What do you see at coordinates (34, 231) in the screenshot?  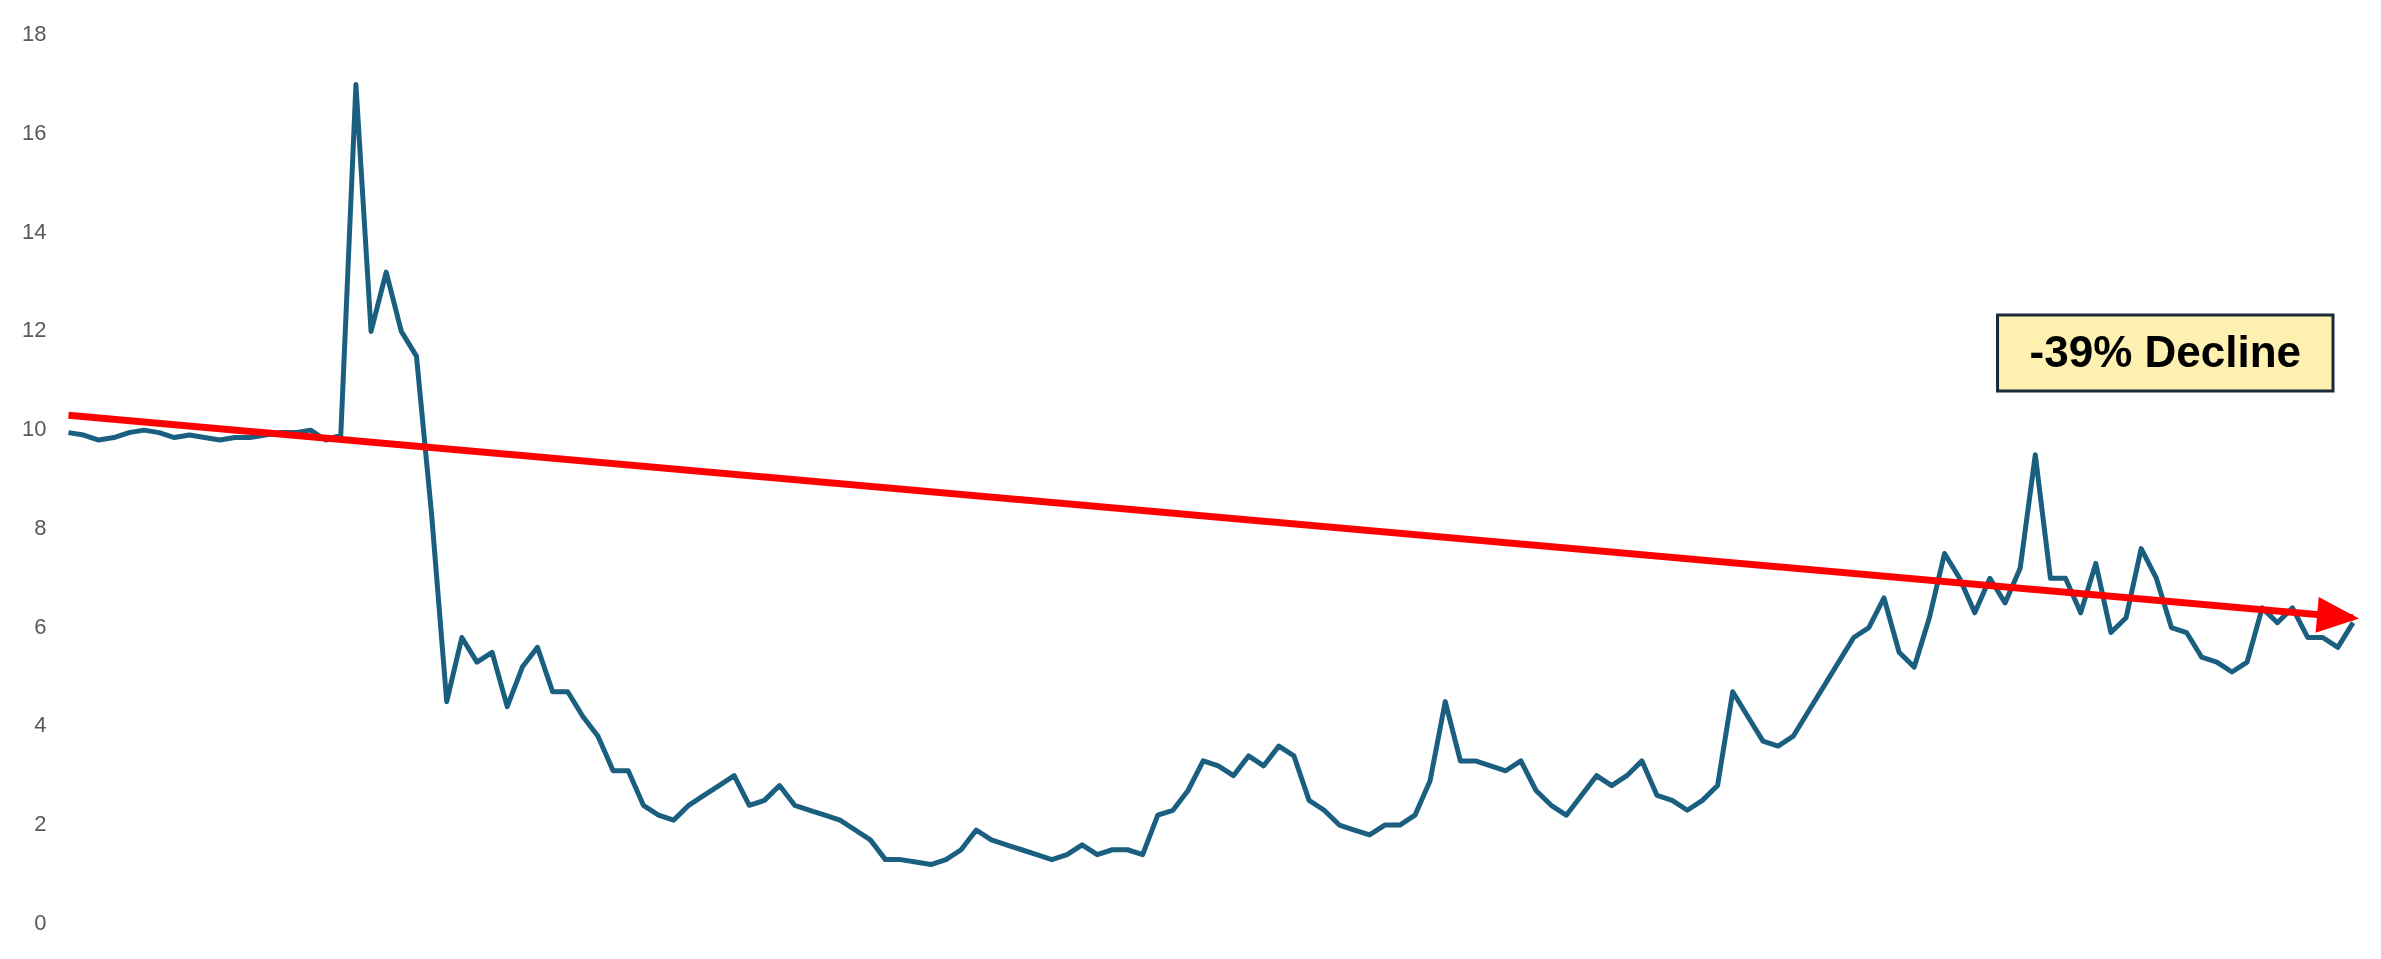 I see `y-tick-label: 14` at bounding box center [34, 231].